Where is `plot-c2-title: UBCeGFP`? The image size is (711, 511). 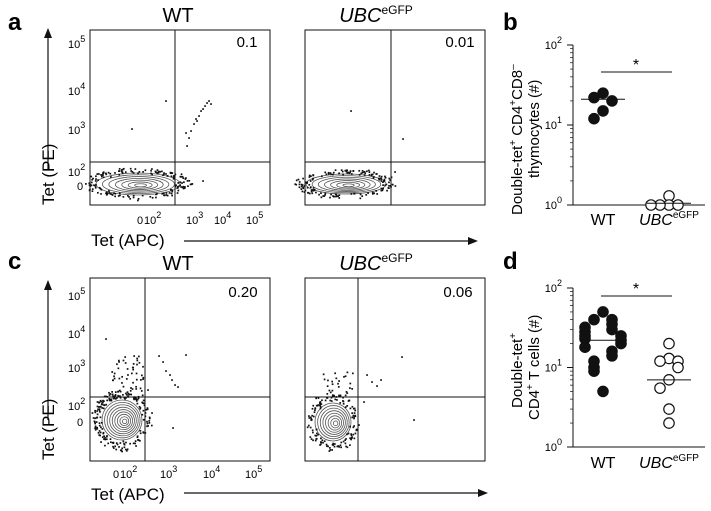
plot-c2-title: UBCeGFP is located at coordinates (376, 263).